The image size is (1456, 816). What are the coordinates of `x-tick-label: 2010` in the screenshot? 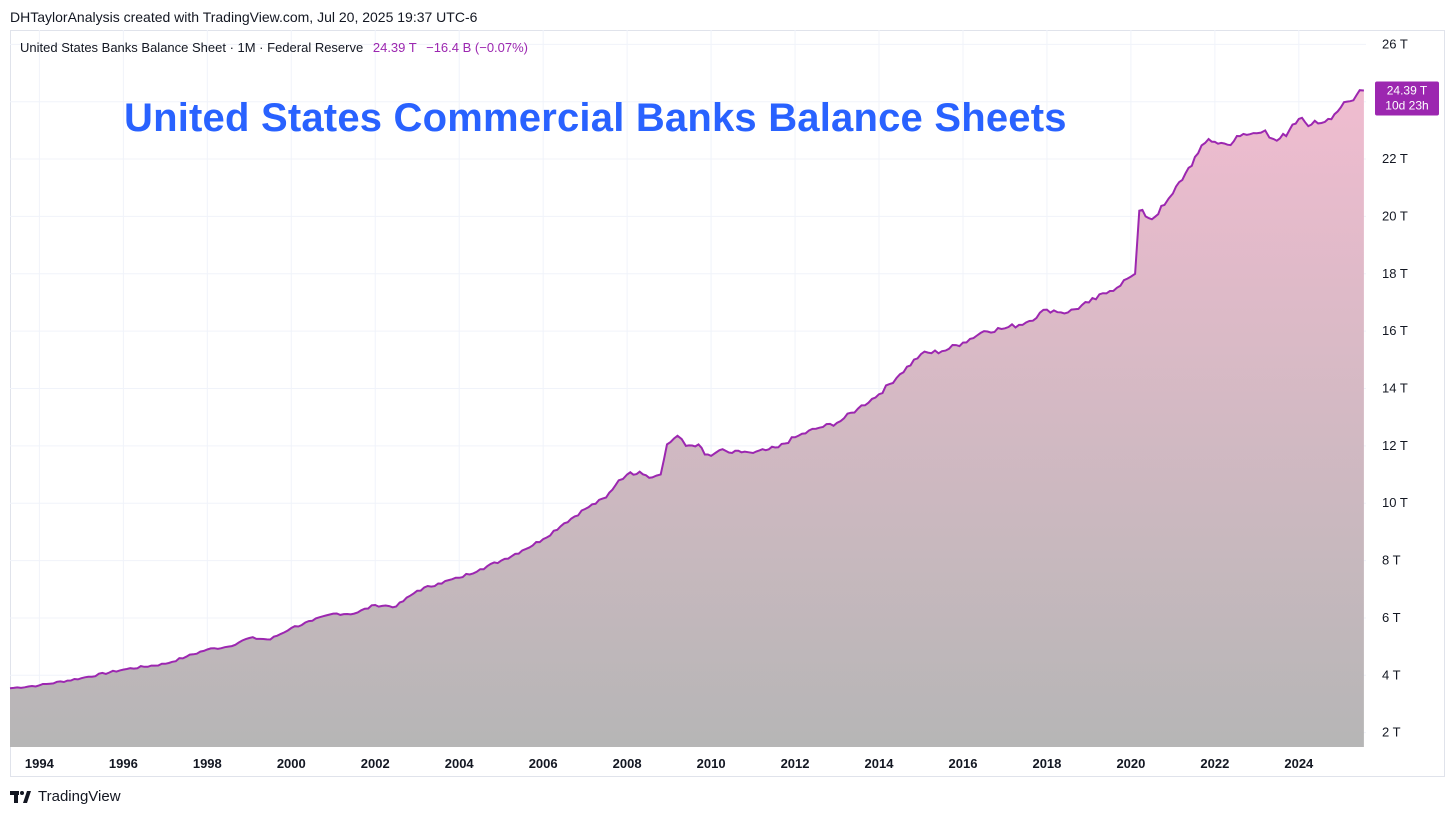 It's located at (711, 763).